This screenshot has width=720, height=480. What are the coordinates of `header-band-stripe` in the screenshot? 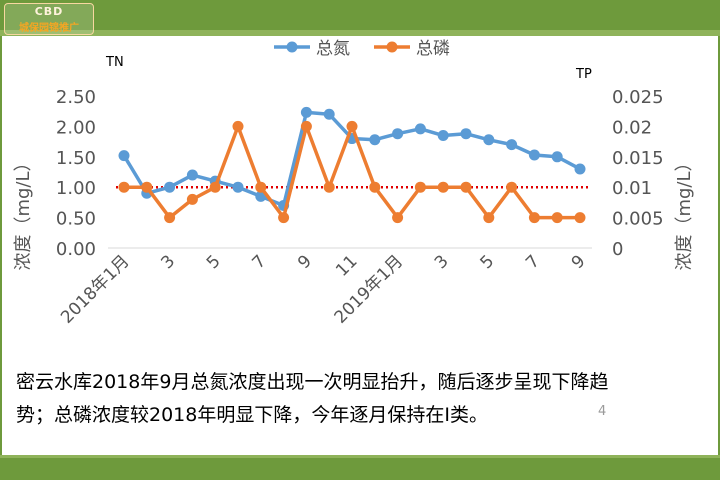 It's located at (360, 33).